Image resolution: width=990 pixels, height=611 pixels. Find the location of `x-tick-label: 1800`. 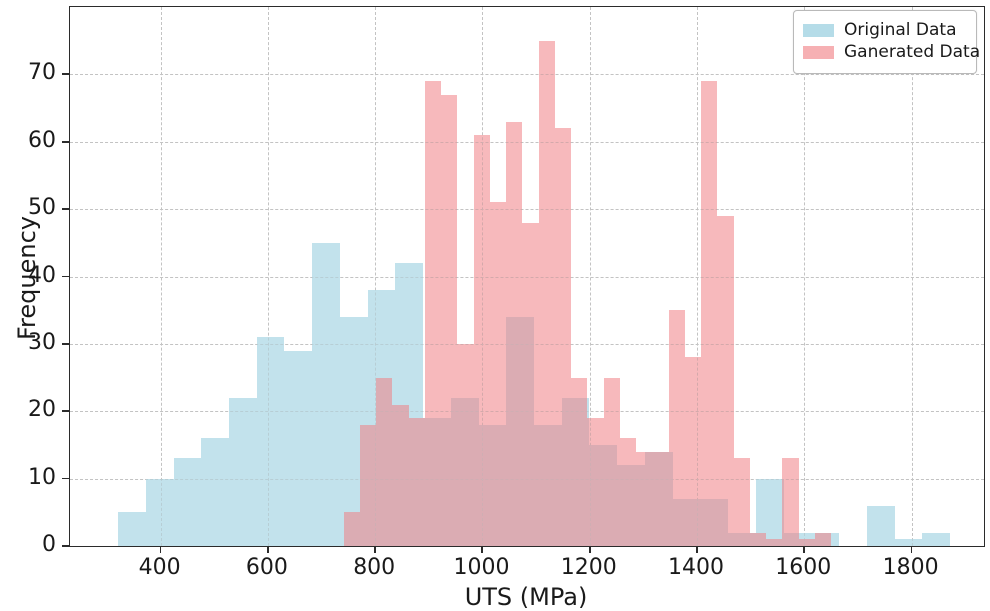

x-tick-label: 1800 is located at coordinates (910, 567).